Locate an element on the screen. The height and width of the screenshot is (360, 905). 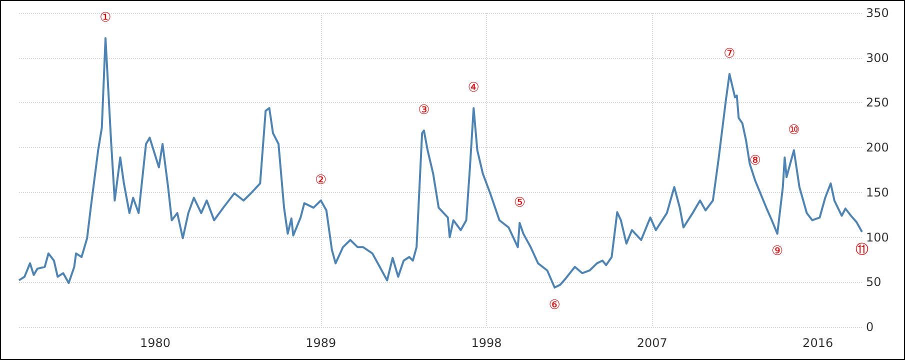
x-tick-label: 1989 is located at coordinates (321, 343).